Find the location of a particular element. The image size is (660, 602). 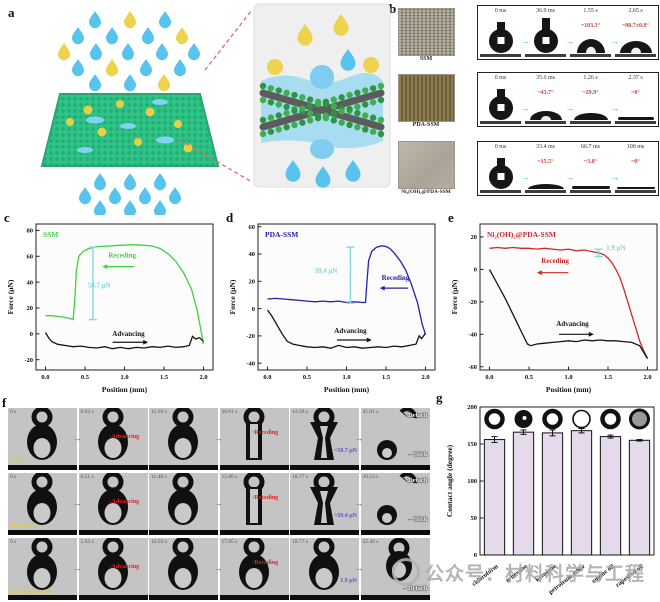

crossed-fibers is located at coordinates (322, 110).